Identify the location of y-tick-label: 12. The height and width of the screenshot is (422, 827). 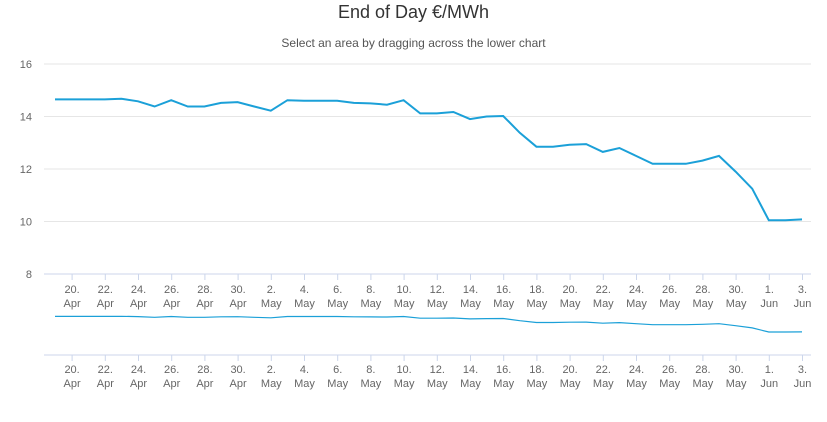
(26, 170).